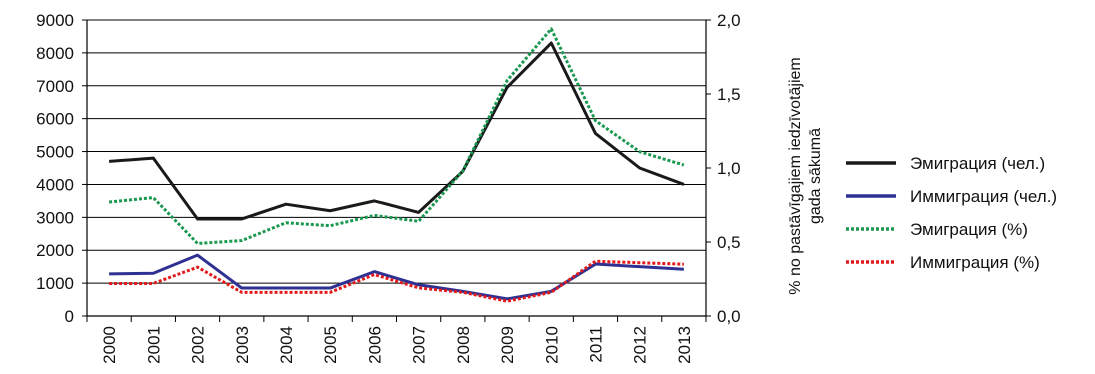  Describe the element at coordinates (286, 345) in the screenshot. I see `x-tick-label: 2004` at that location.